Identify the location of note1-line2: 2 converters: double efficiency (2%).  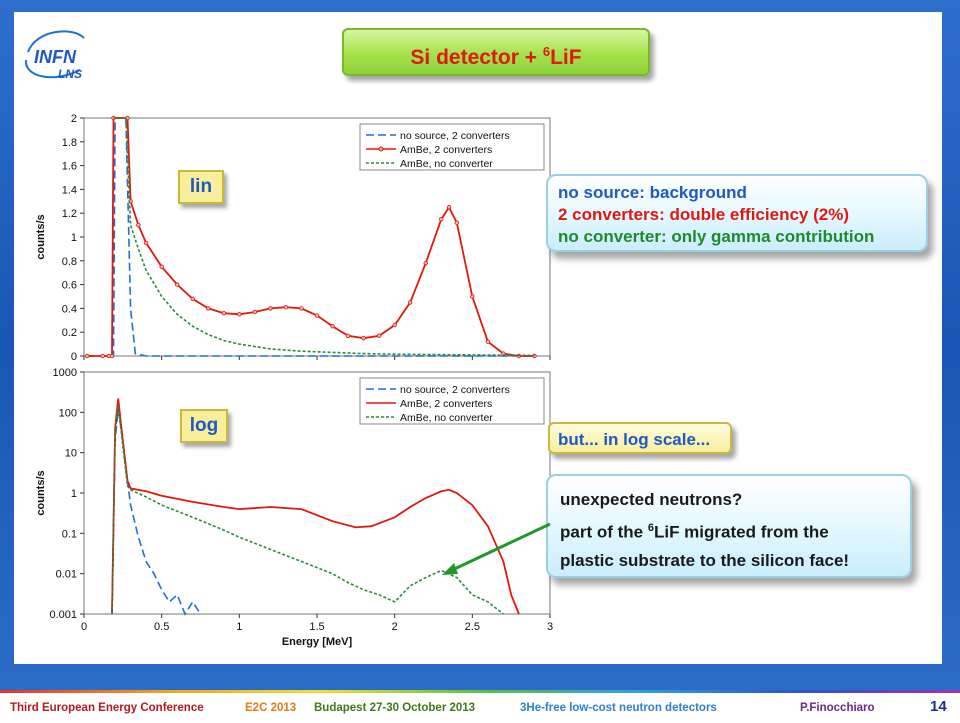
(703, 214).